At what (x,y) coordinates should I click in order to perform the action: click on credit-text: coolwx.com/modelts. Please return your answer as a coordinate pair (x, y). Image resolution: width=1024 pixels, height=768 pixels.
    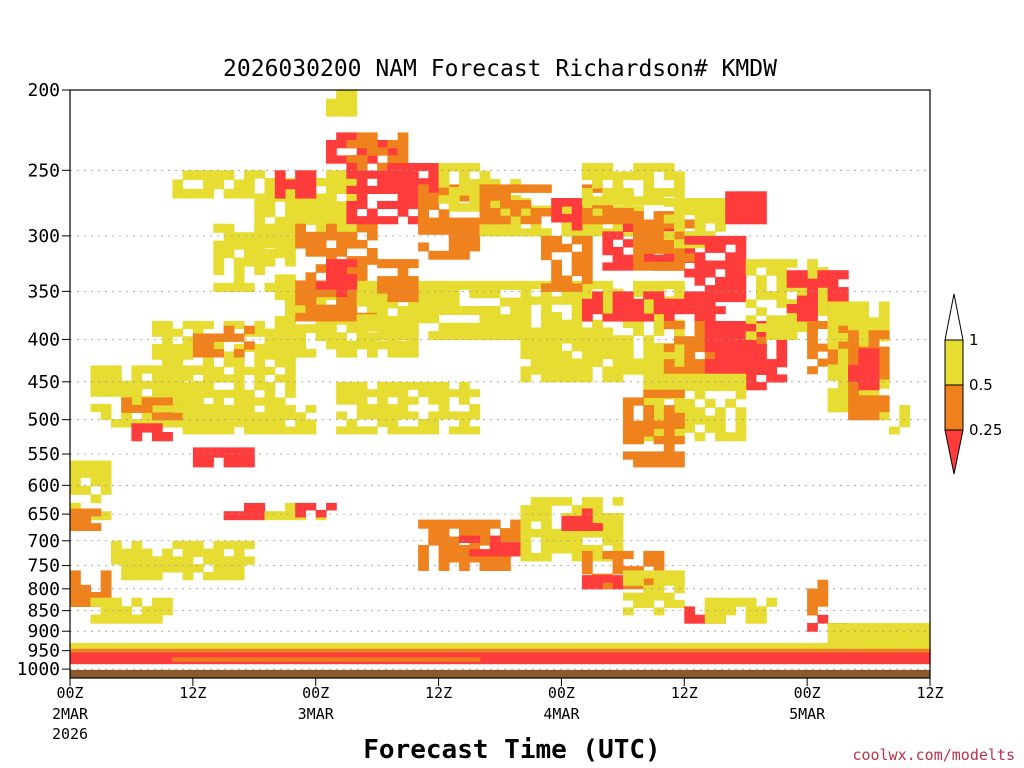
    Looking at the image, I should click on (933, 755).